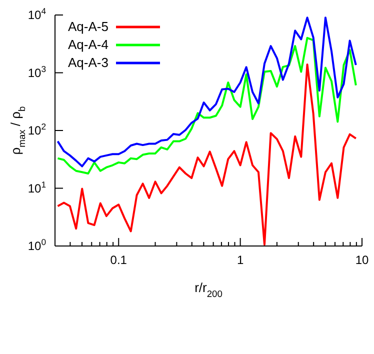  Describe the element at coordinates (362, 260) in the screenshot. I see `x-tick-label: 10` at that location.